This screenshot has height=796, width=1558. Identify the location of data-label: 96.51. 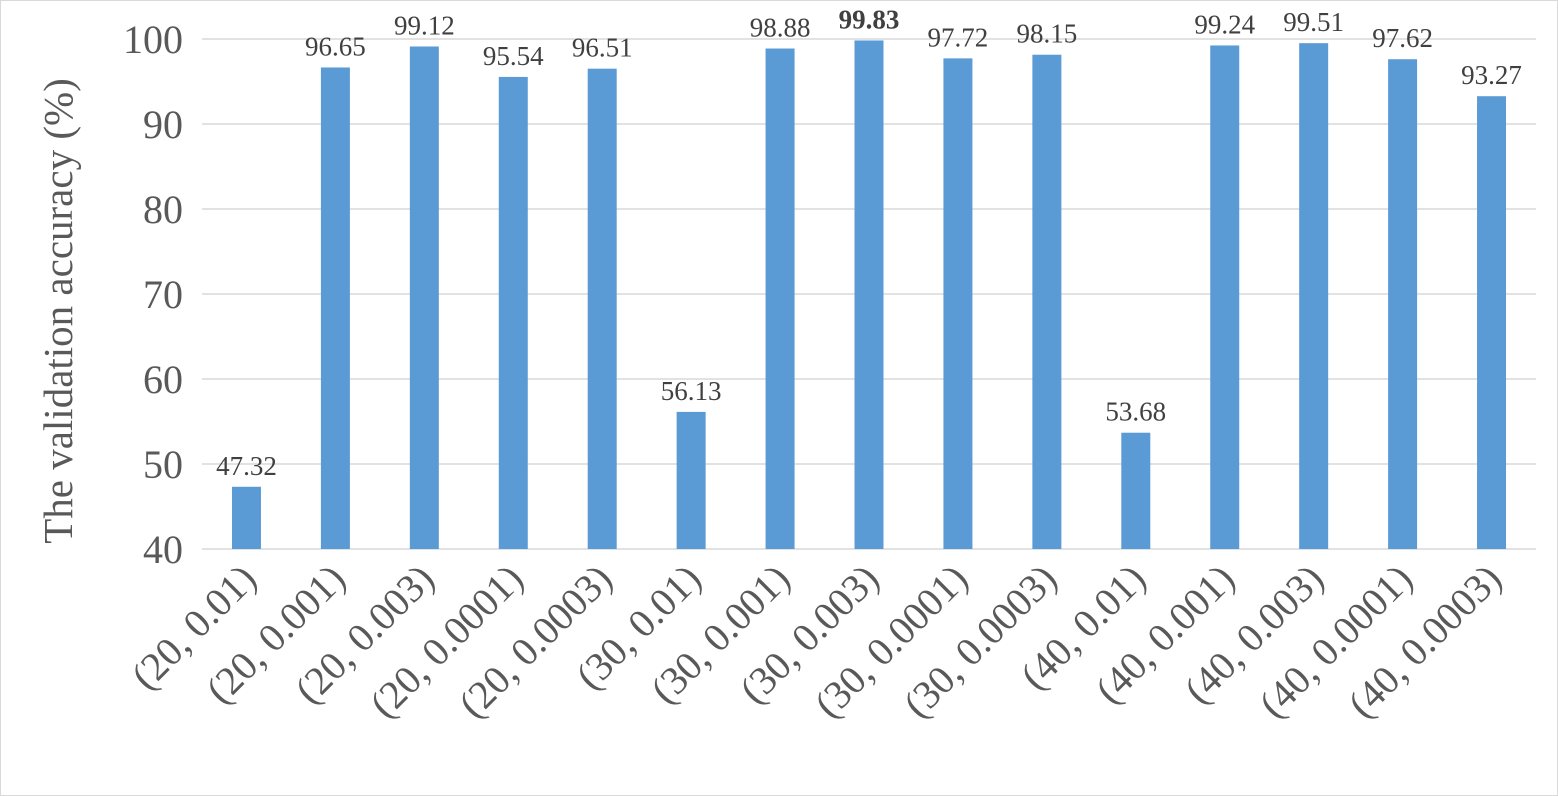
(602, 48).